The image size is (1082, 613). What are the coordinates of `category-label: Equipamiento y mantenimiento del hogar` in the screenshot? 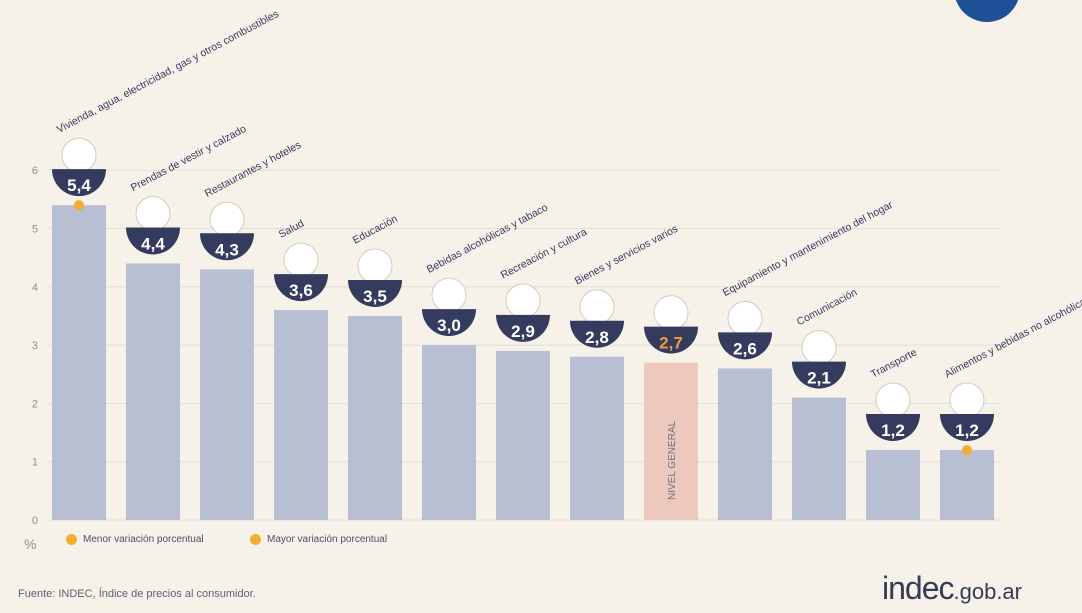 It's located at (808, 249).